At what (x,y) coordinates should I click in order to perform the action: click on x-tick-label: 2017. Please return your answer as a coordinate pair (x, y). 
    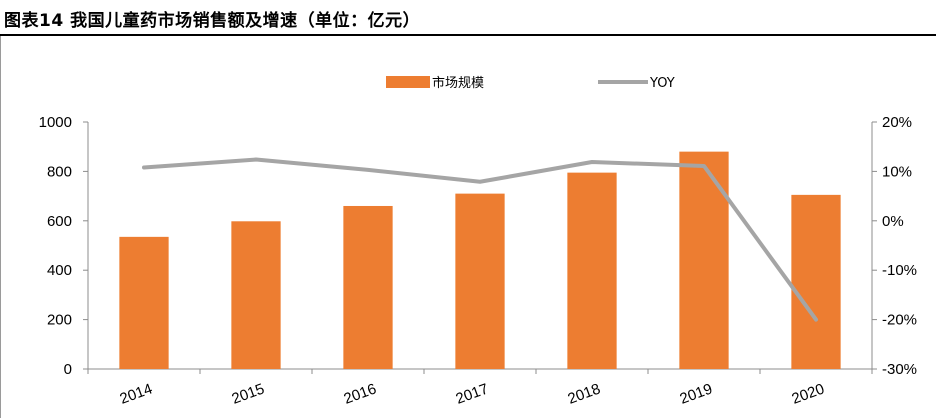
    Looking at the image, I should click on (472, 393).